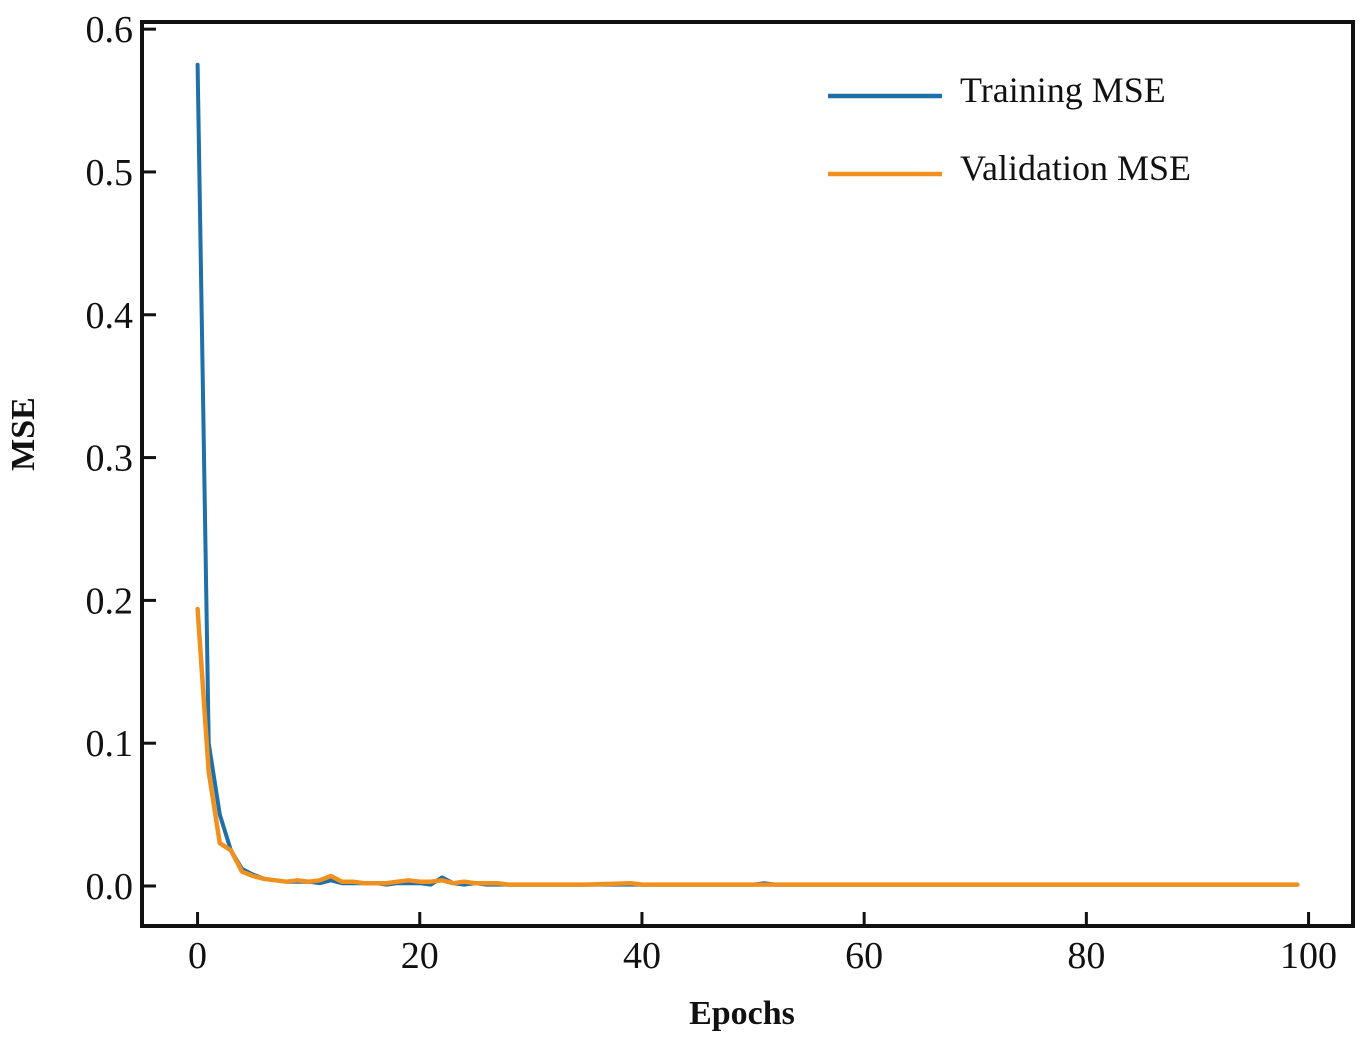 This screenshot has height=1040, width=1368. I want to click on y-tick-label: 0.4, so click(110, 316).